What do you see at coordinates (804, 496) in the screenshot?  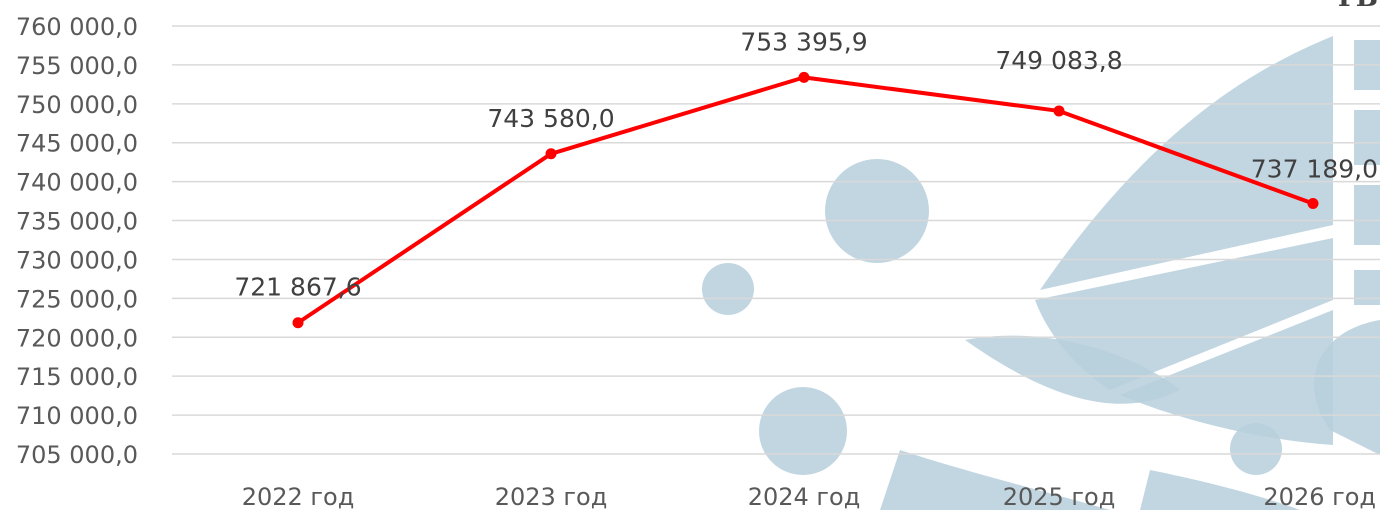 I see `x-tick-label: 2024 год` at bounding box center [804, 496].